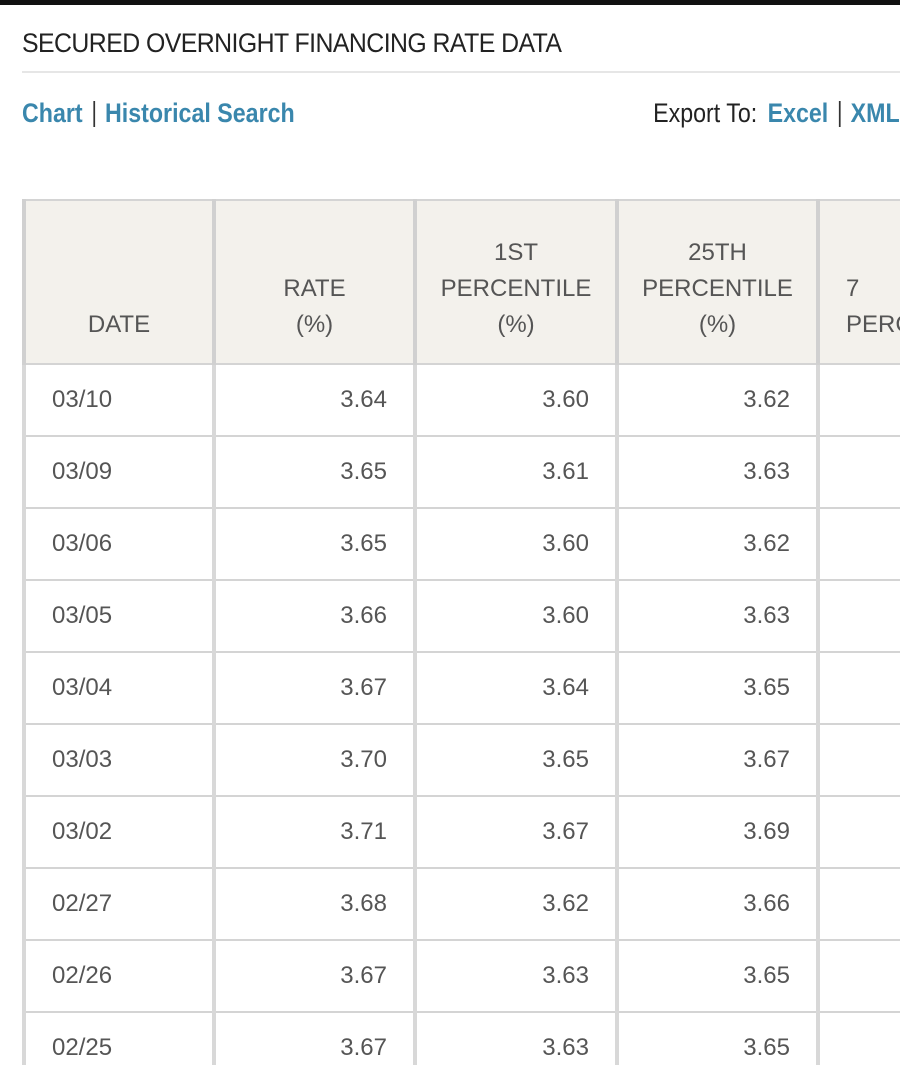 This screenshot has width=900, height=1065. I want to click on data-row: 03/04 3.67 3.64 3.65, so click(461, 688).